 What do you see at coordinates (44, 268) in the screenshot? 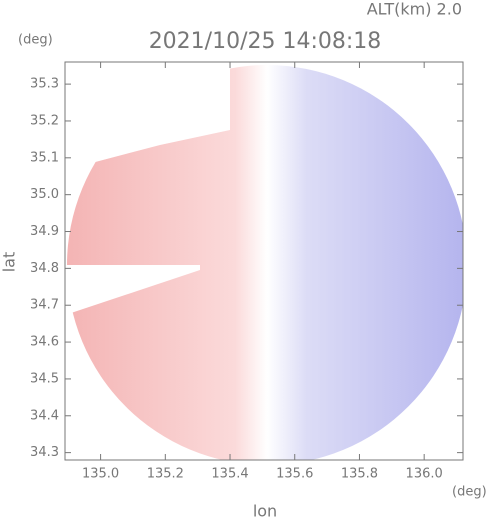
I see `y-tick-label: 34.8` at bounding box center [44, 268].